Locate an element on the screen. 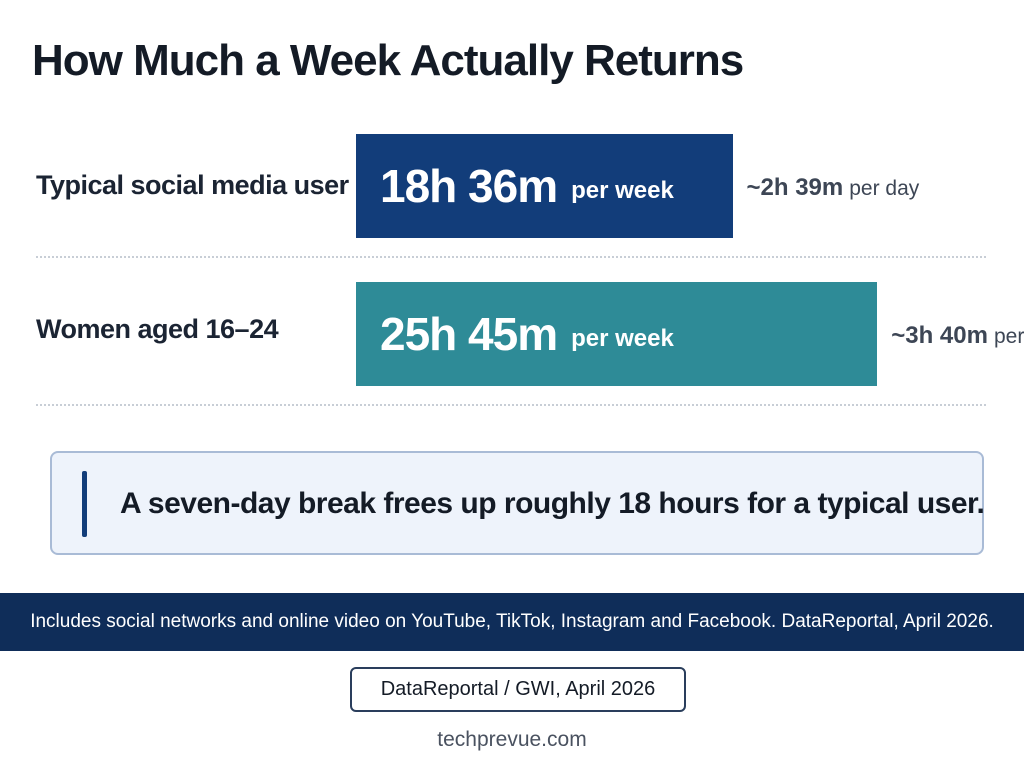 Image resolution: width=1024 pixels, height=768 pixels. source-label: DataReportal / GWI, April 2026 is located at coordinates (518, 689).